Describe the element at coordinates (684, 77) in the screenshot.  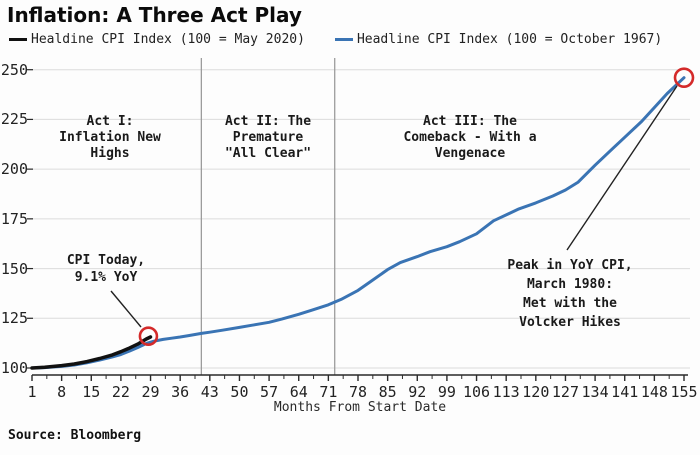
I see `peak-1980-circle` at that location.